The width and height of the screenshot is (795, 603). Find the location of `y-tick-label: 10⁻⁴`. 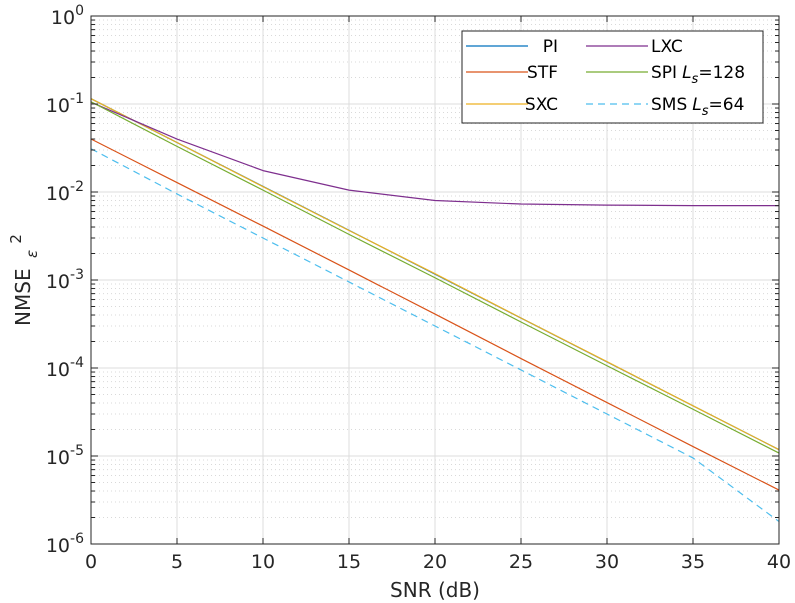

y-tick-label: 10⁻⁴ is located at coordinates (65, 368).